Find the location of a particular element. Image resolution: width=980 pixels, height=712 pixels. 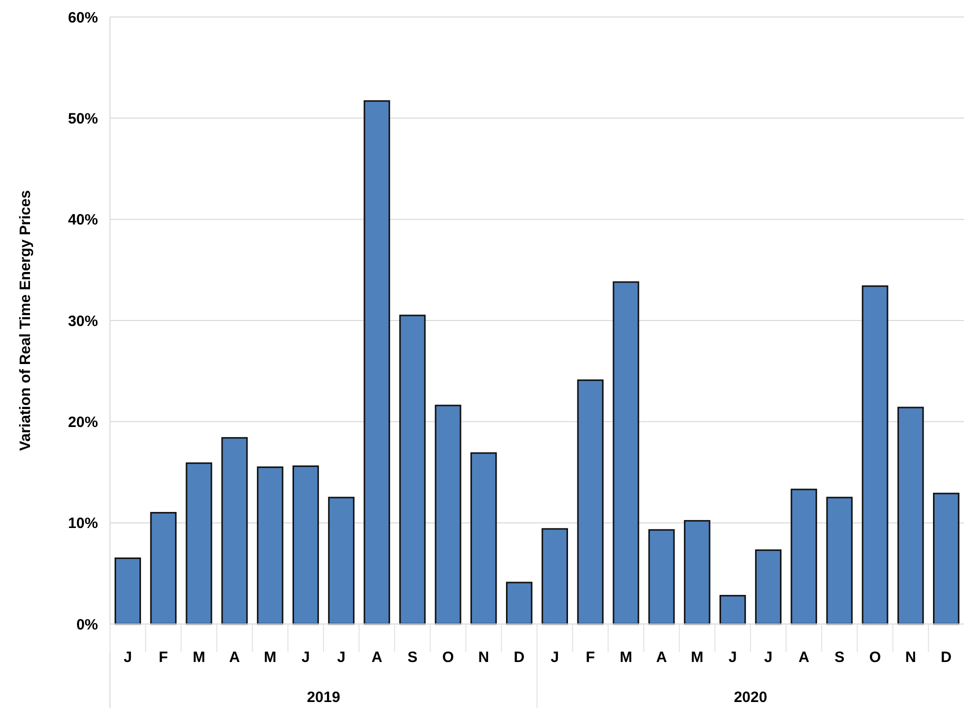

y-tick-label: 50% is located at coordinates (83, 119).